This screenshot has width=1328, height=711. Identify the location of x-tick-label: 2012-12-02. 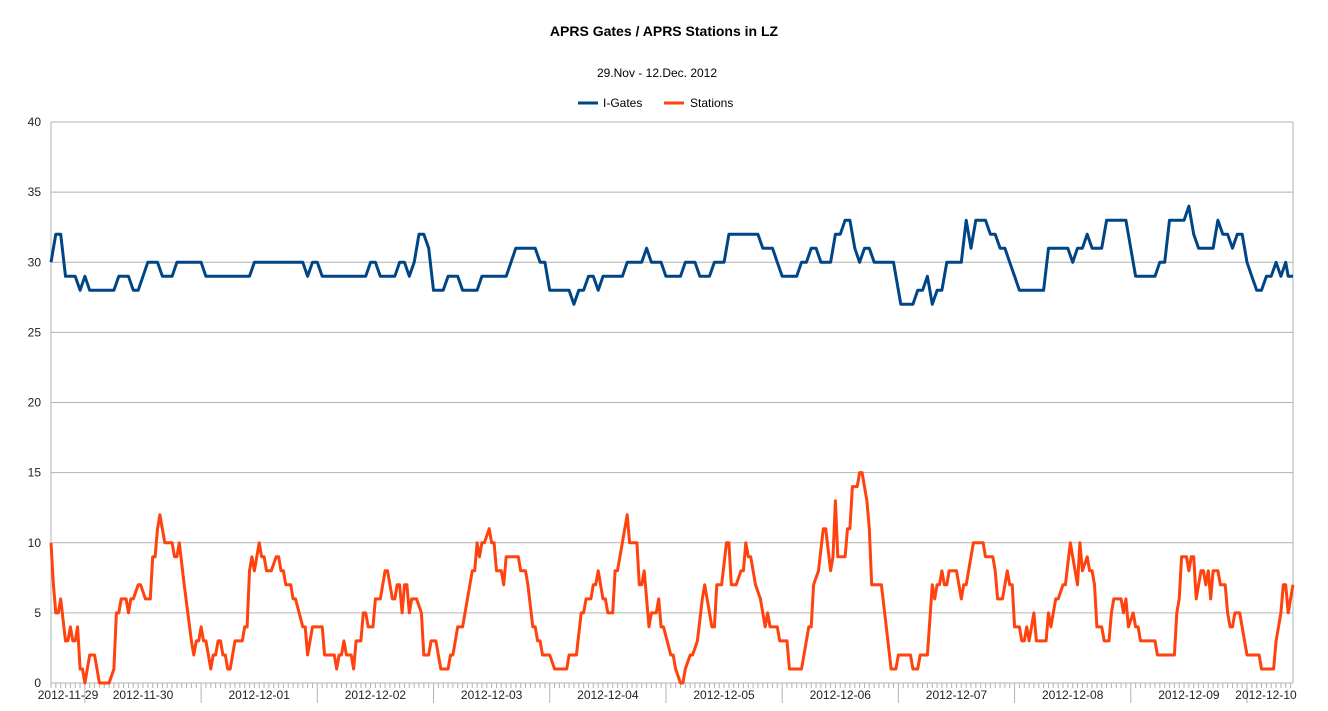
(376, 695).